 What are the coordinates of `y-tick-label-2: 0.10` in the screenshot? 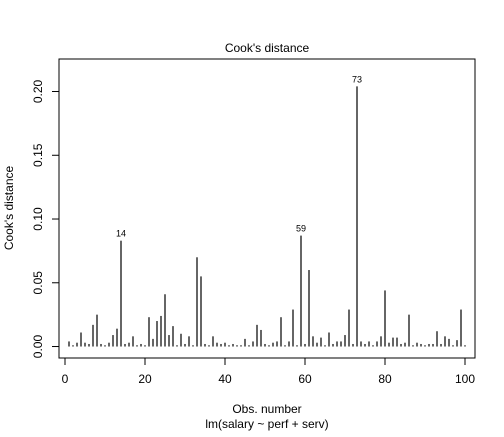 It's located at (38, 219).